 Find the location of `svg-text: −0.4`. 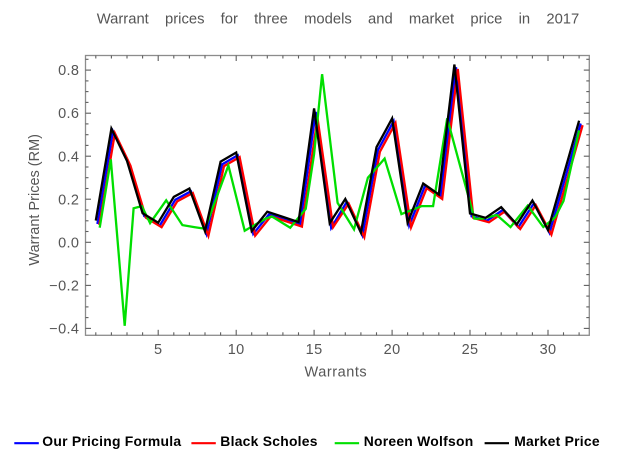

svg-text: −0.4 is located at coordinates (64, 330).